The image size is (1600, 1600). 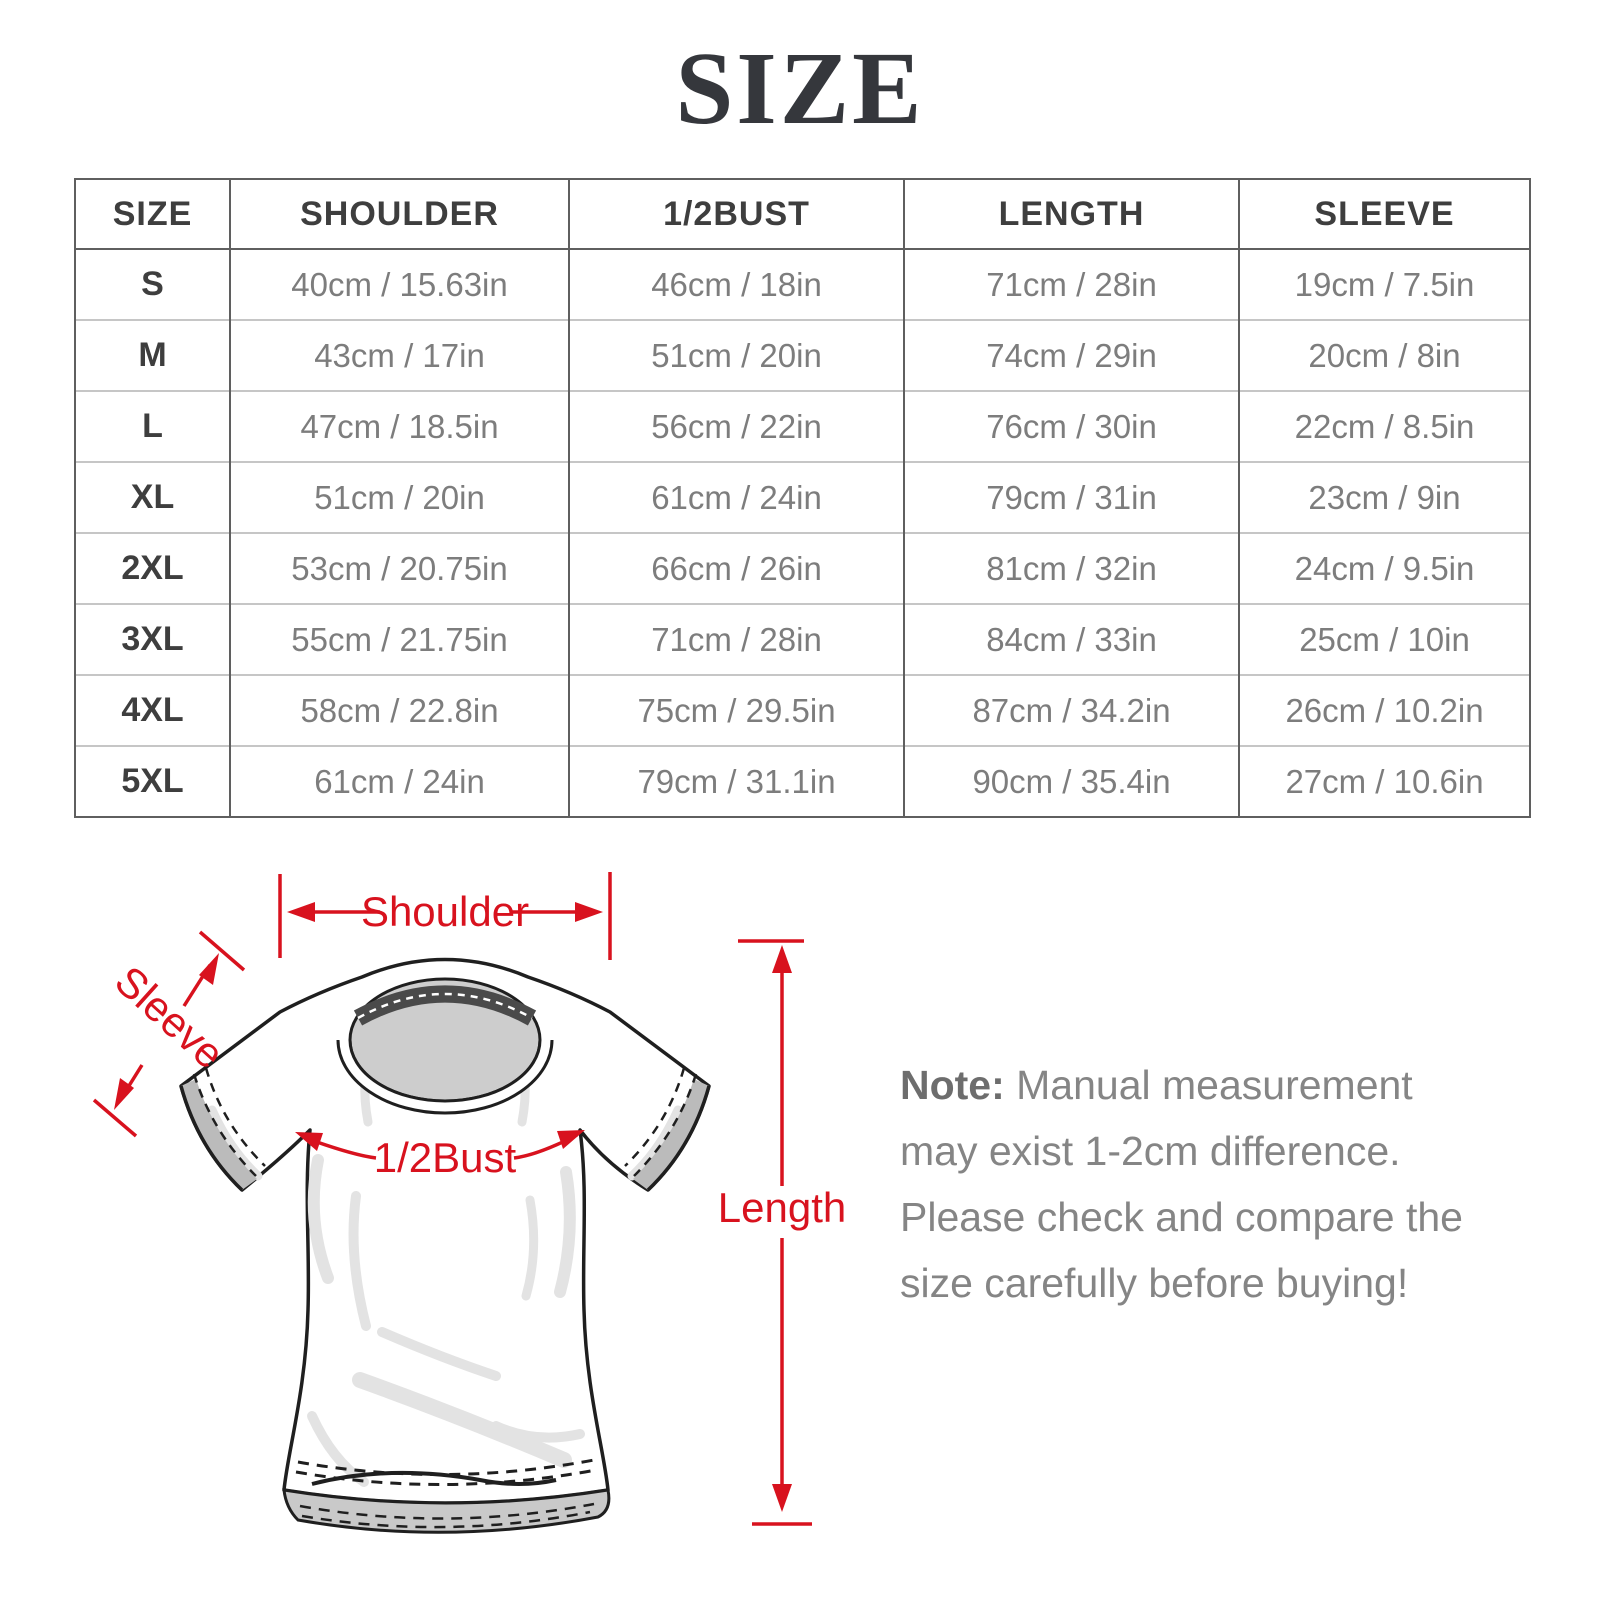 What do you see at coordinates (1071, 568) in the screenshot?
I see `cell-length: 81cm / 32in` at bounding box center [1071, 568].